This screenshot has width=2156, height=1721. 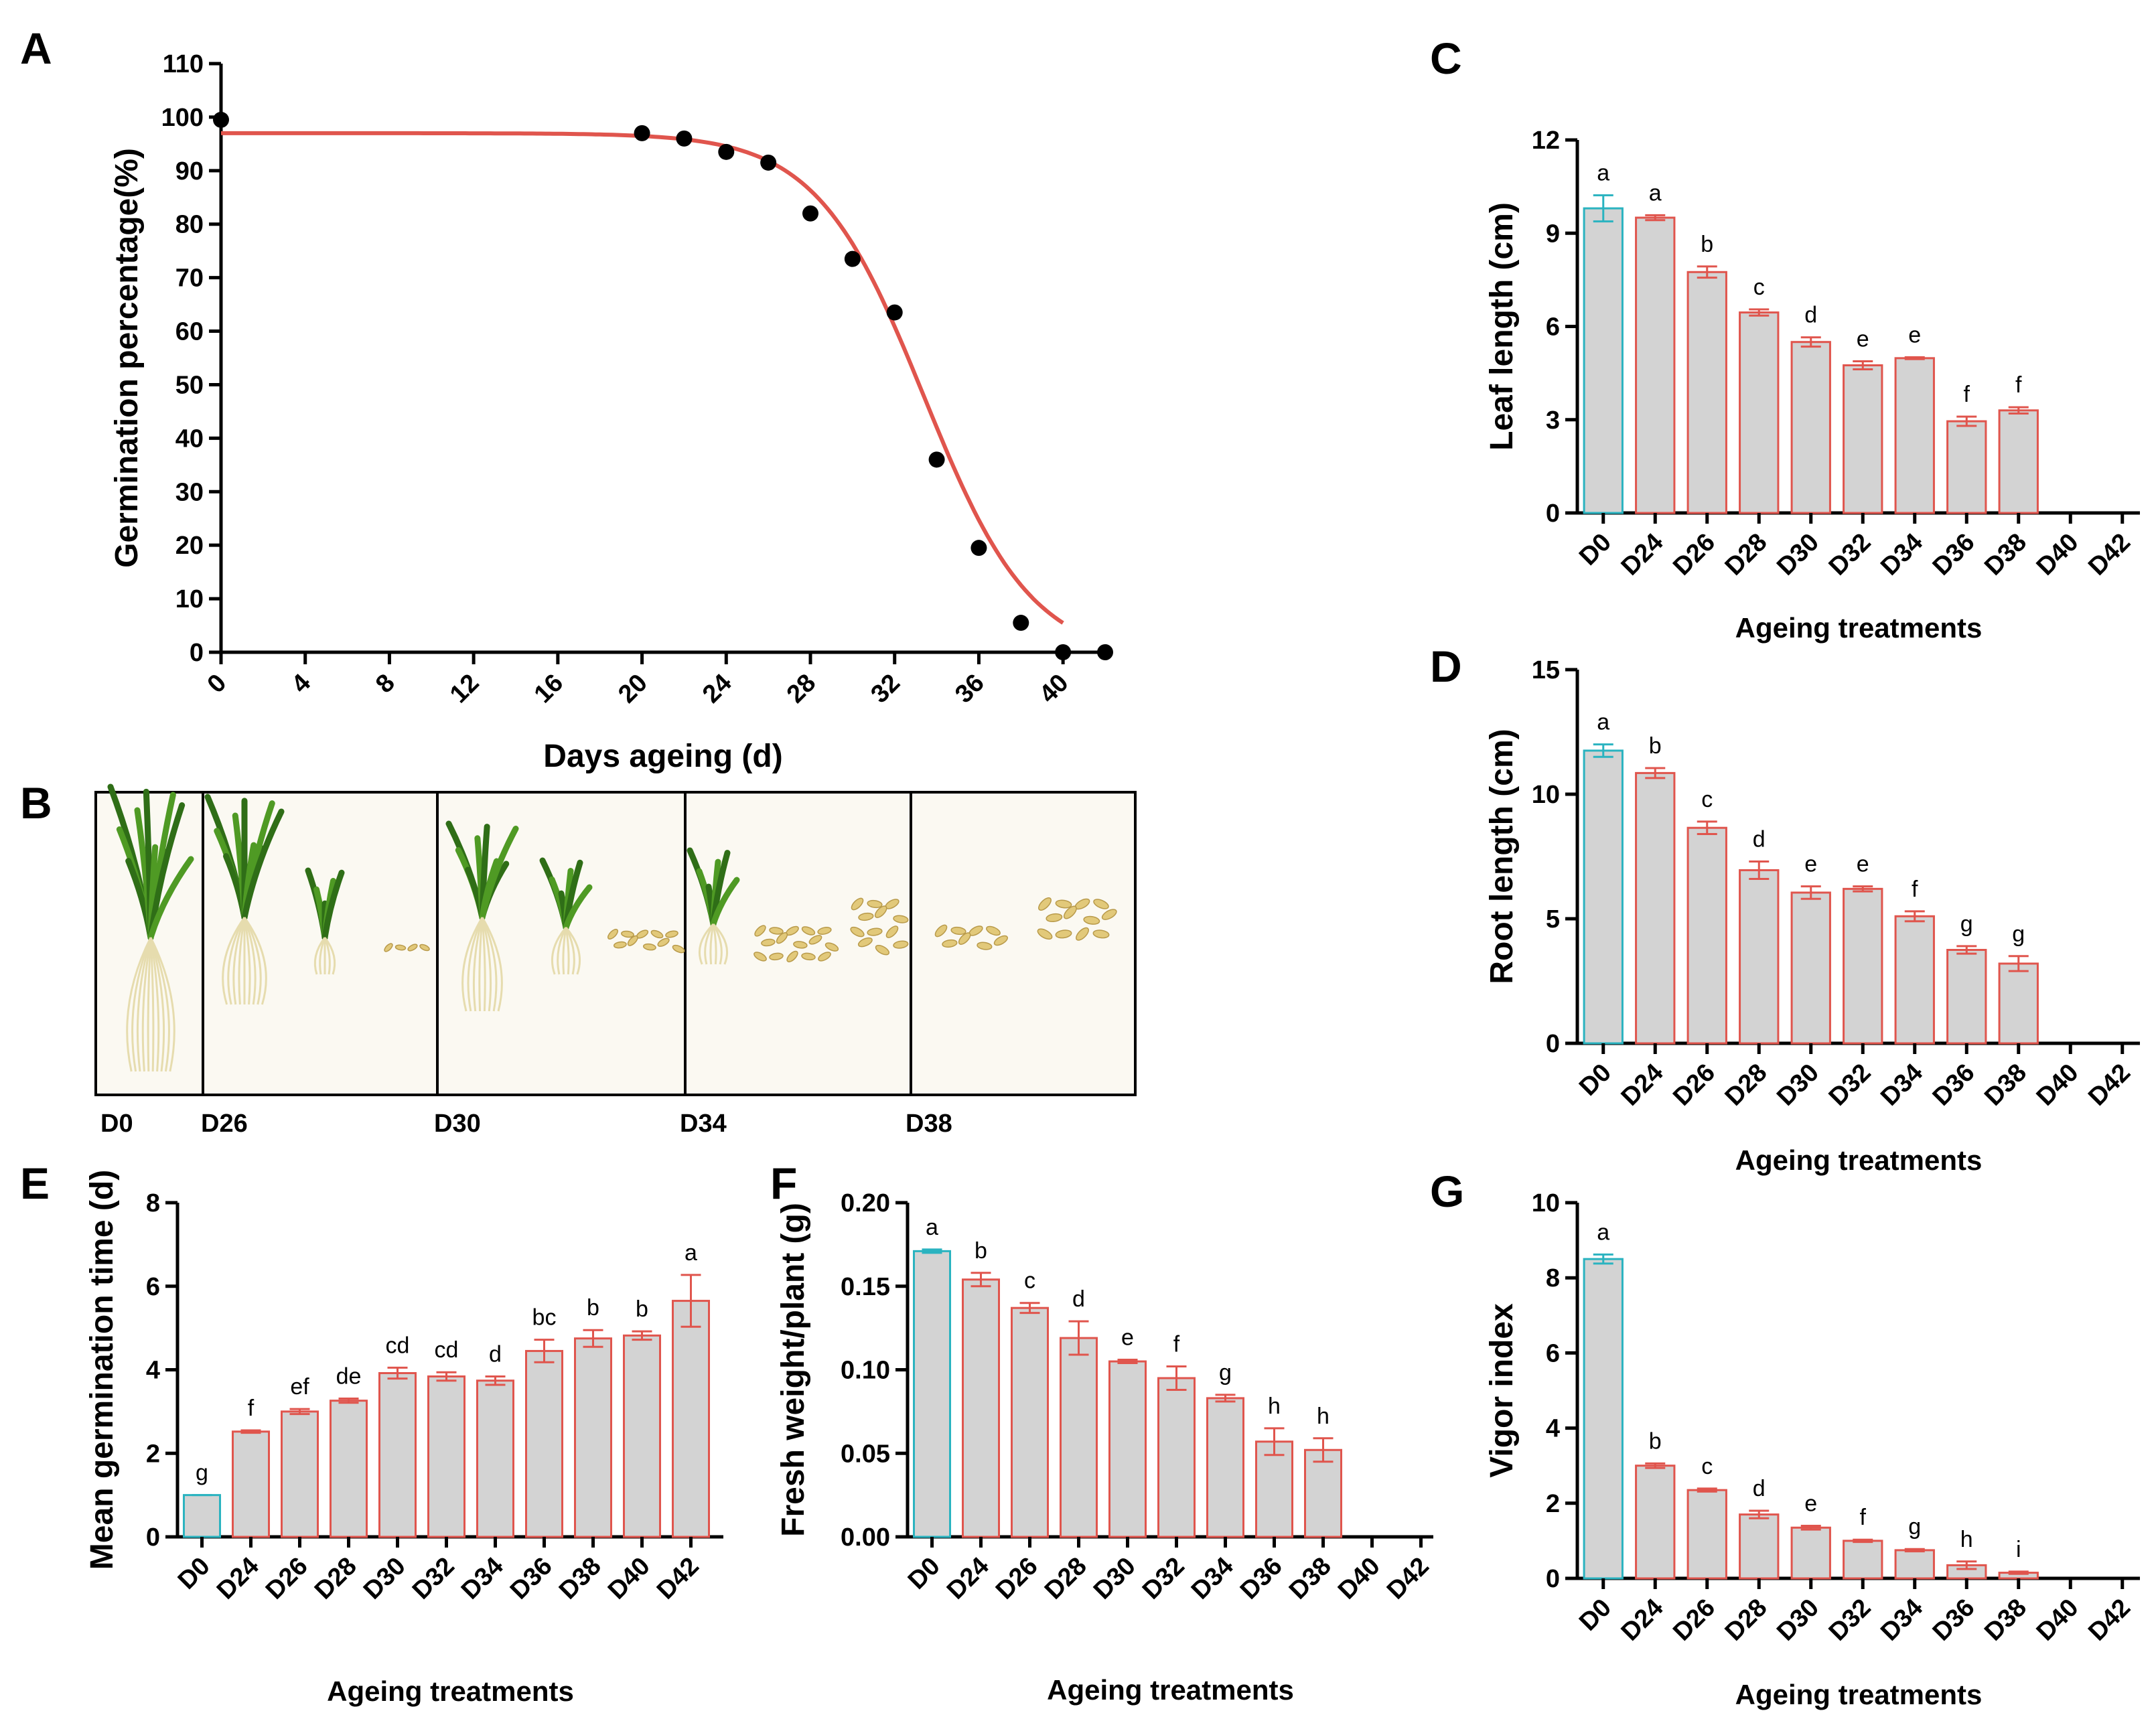 What do you see at coordinates (153, 1454) in the screenshot?
I see `y-tick-label: 2` at bounding box center [153, 1454].